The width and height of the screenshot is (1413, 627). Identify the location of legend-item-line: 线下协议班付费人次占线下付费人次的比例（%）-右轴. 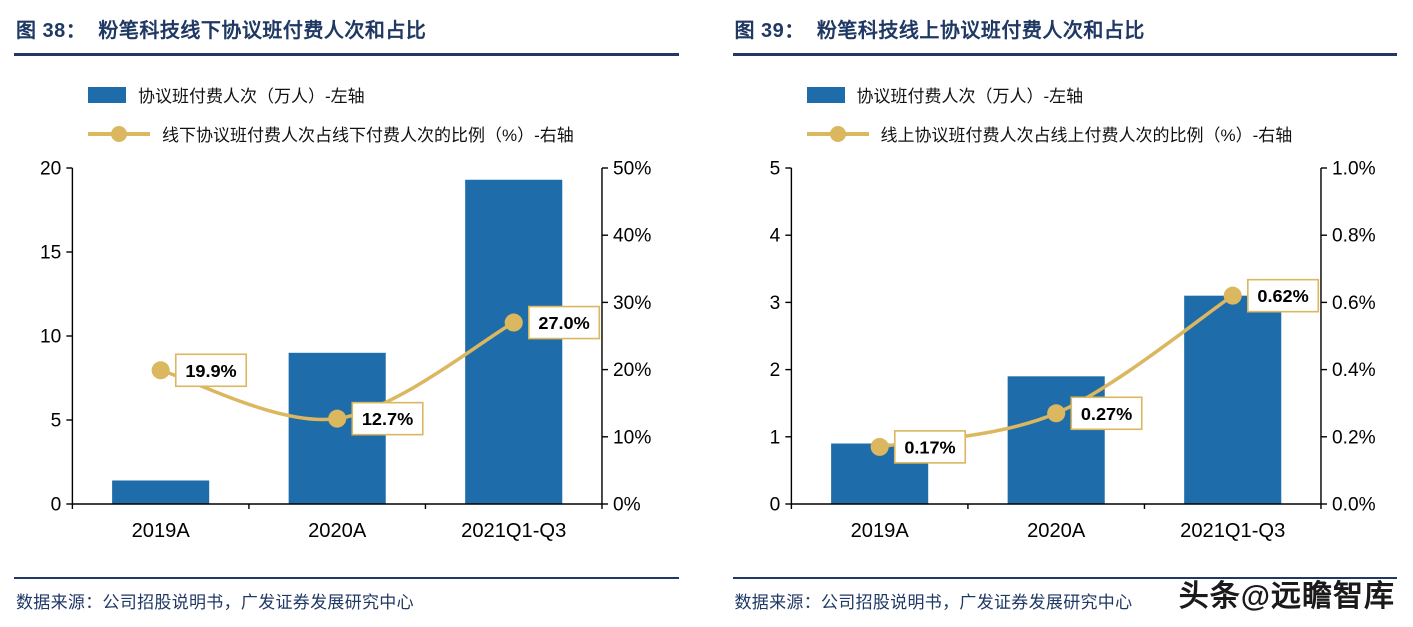
(383, 133).